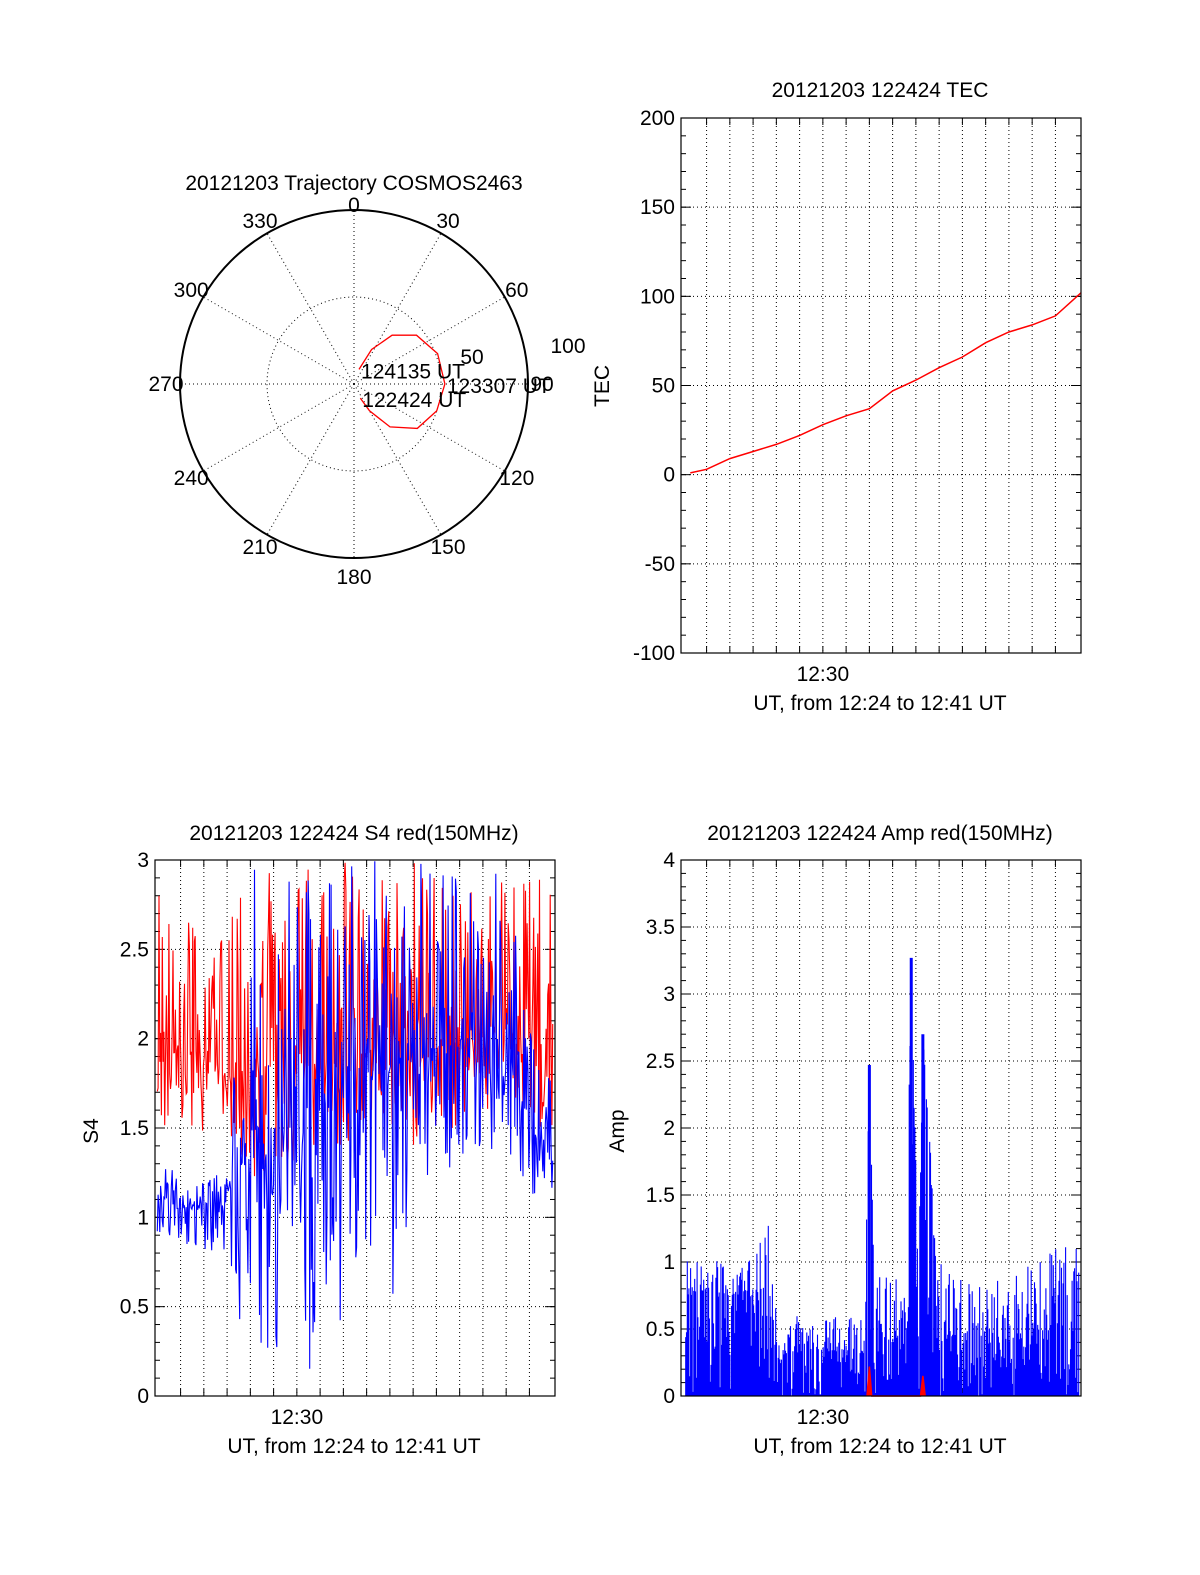 The height and width of the screenshot is (1575, 1200). Describe the element at coordinates (165, 384) in the screenshot. I see `polar-angle-label: 270` at that location.